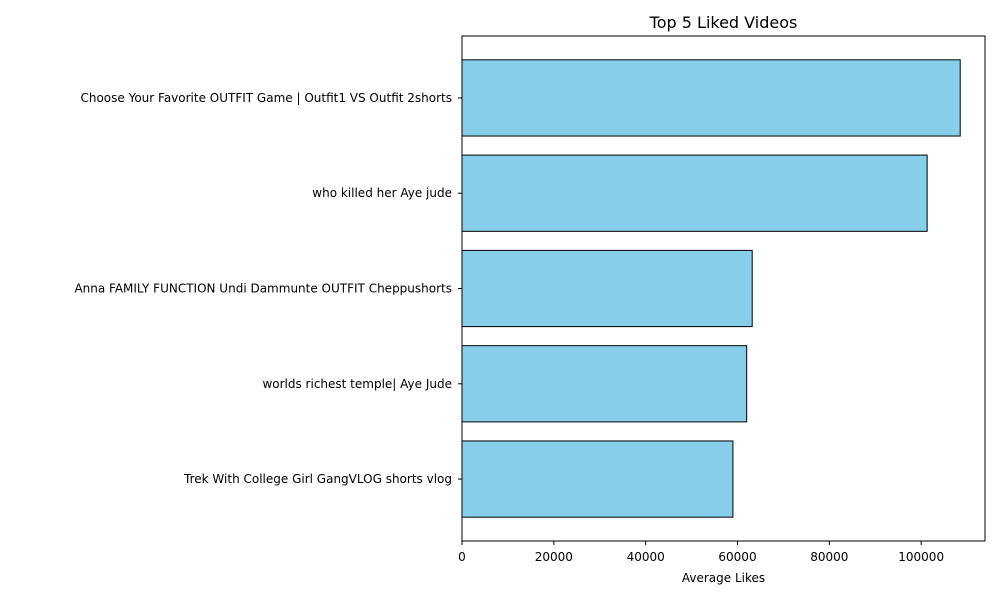 The height and width of the screenshot is (600, 1000). Describe the element at coordinates (357, 384) in the screenshot. I see `y-tick-label: worlds richest temple| Aye Jude` at that location.